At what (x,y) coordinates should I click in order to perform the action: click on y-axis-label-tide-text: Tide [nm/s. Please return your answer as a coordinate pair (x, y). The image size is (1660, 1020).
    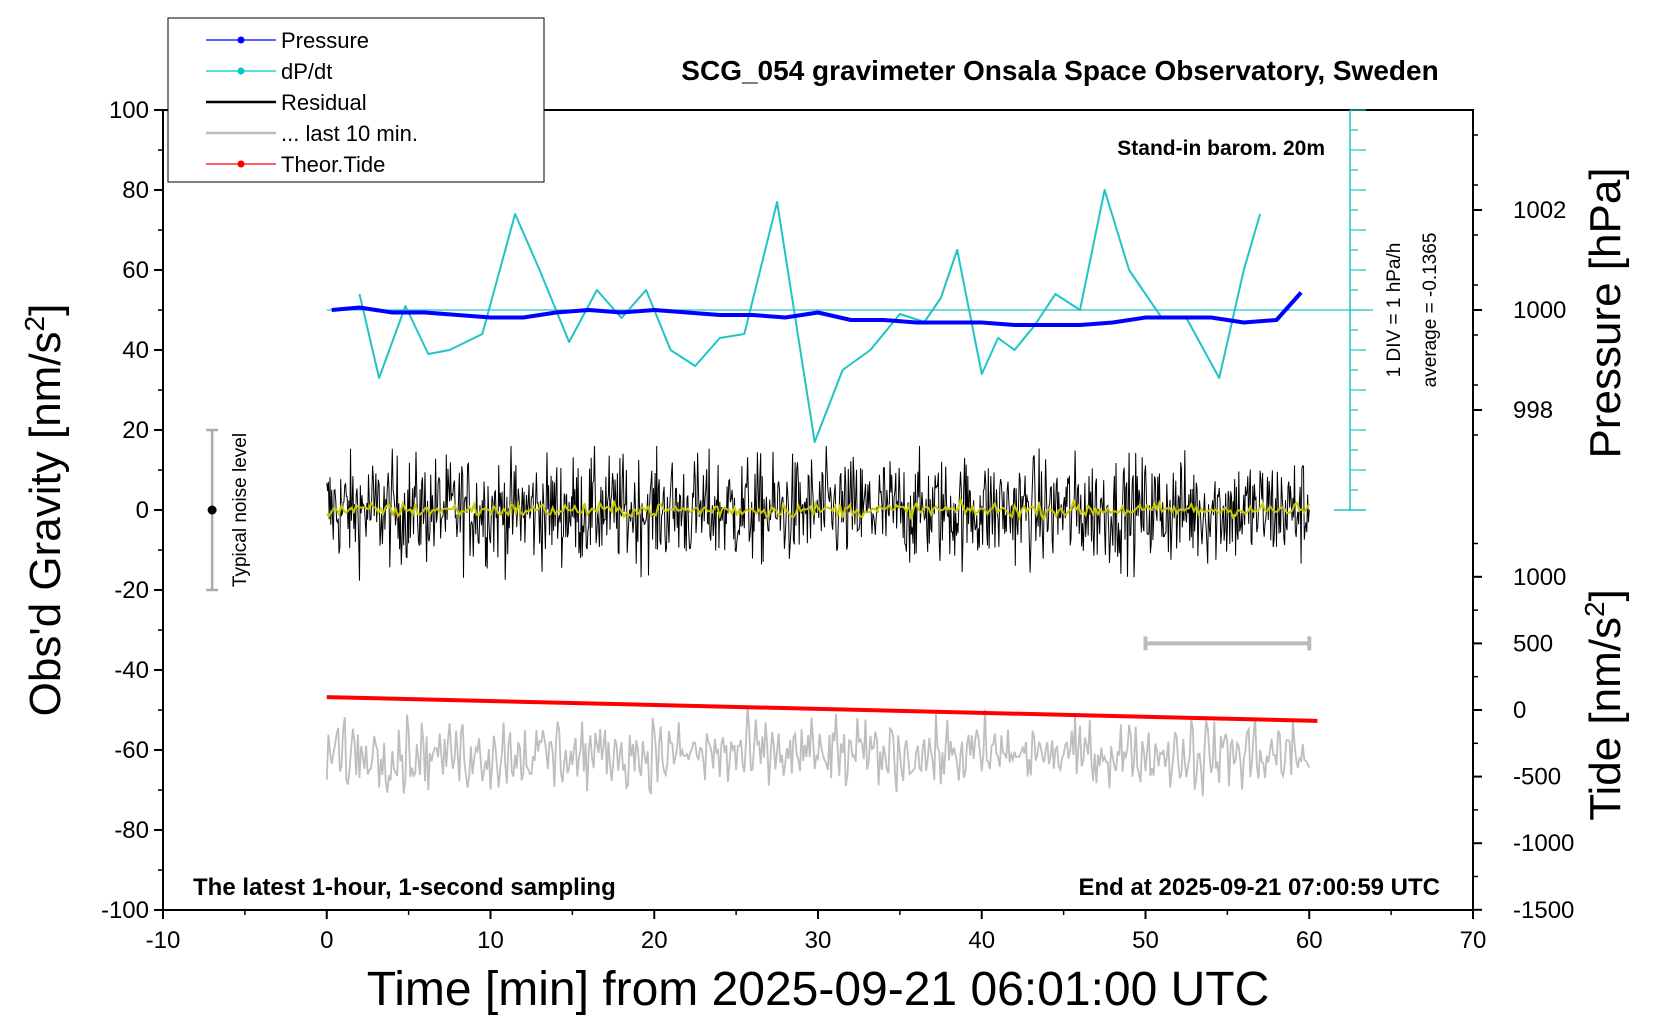
    Looking at the image, I should click on (1605, 719).